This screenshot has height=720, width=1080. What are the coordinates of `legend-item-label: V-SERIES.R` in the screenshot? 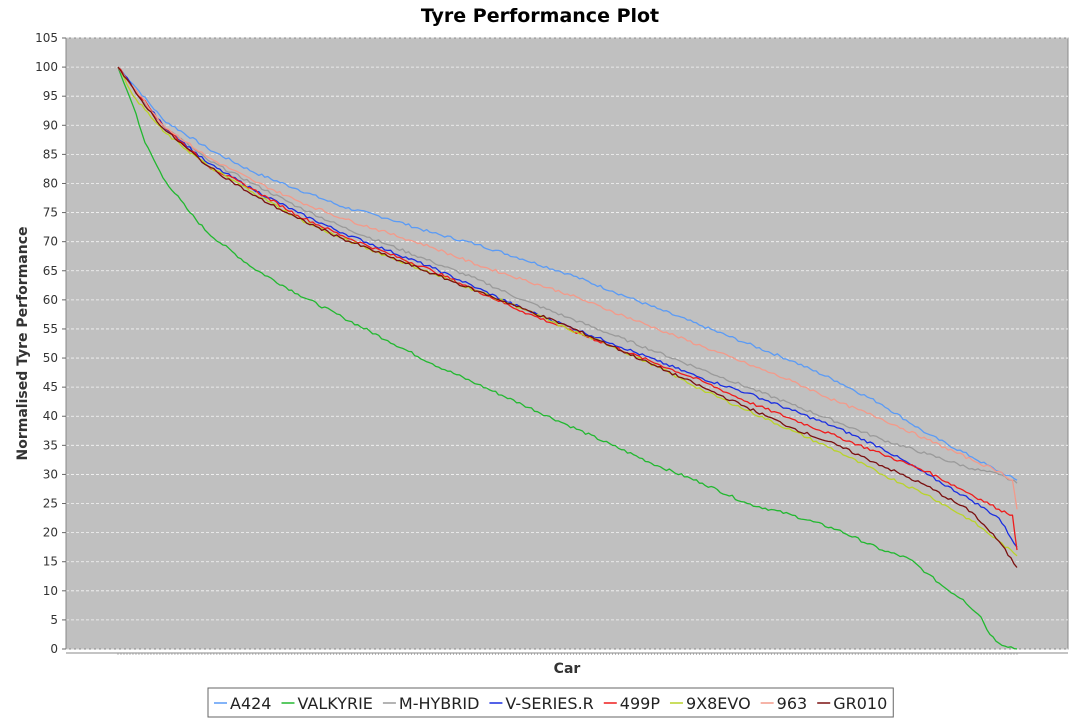 It's located at (549, 703).